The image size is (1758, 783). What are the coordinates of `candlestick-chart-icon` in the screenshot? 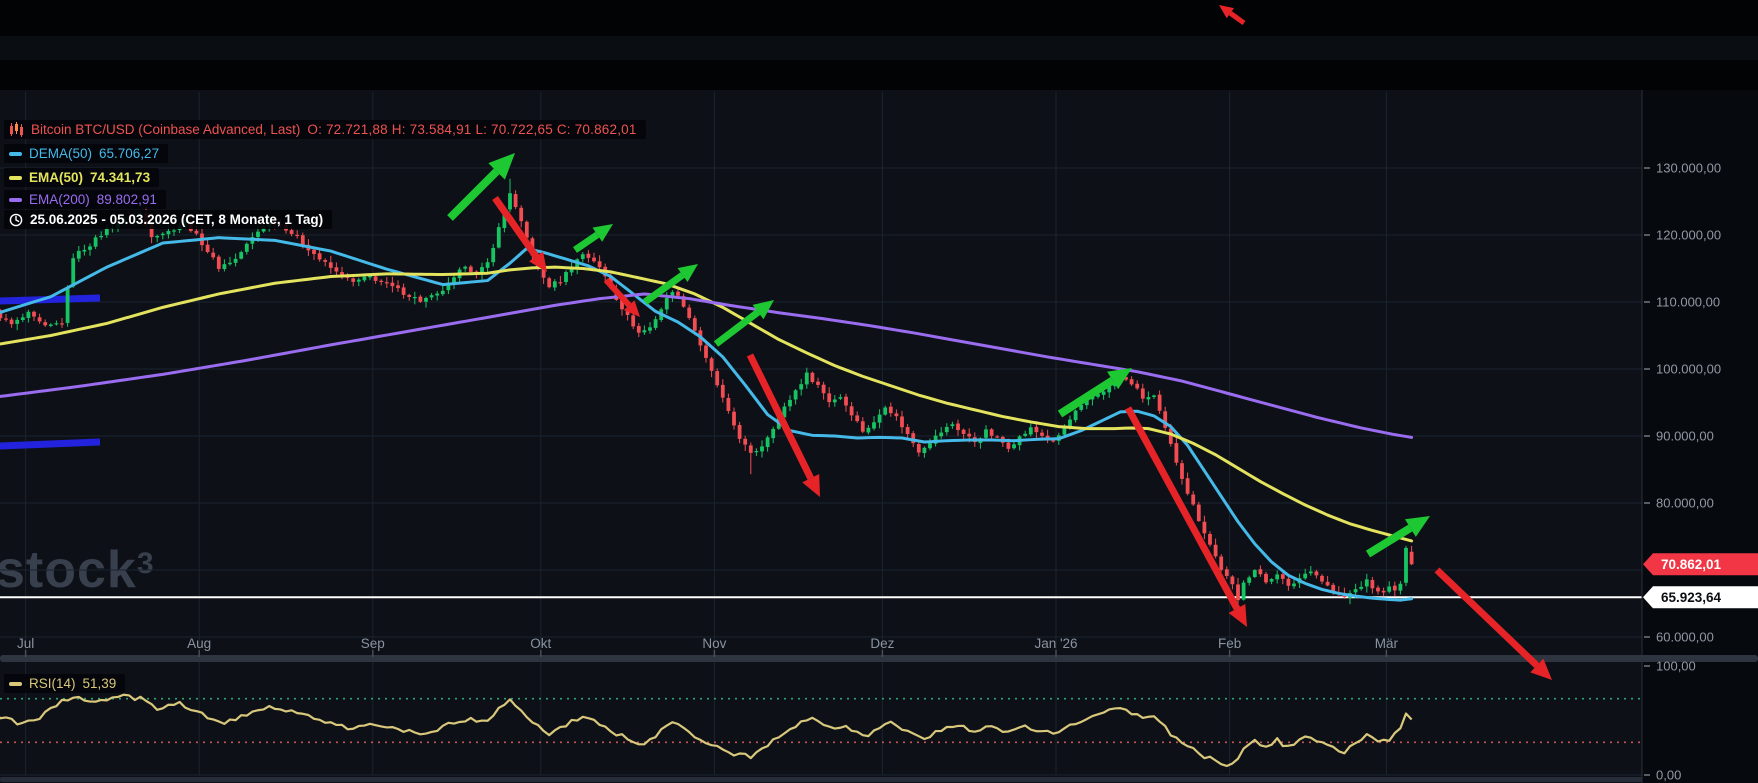 It's located at (16, 129).